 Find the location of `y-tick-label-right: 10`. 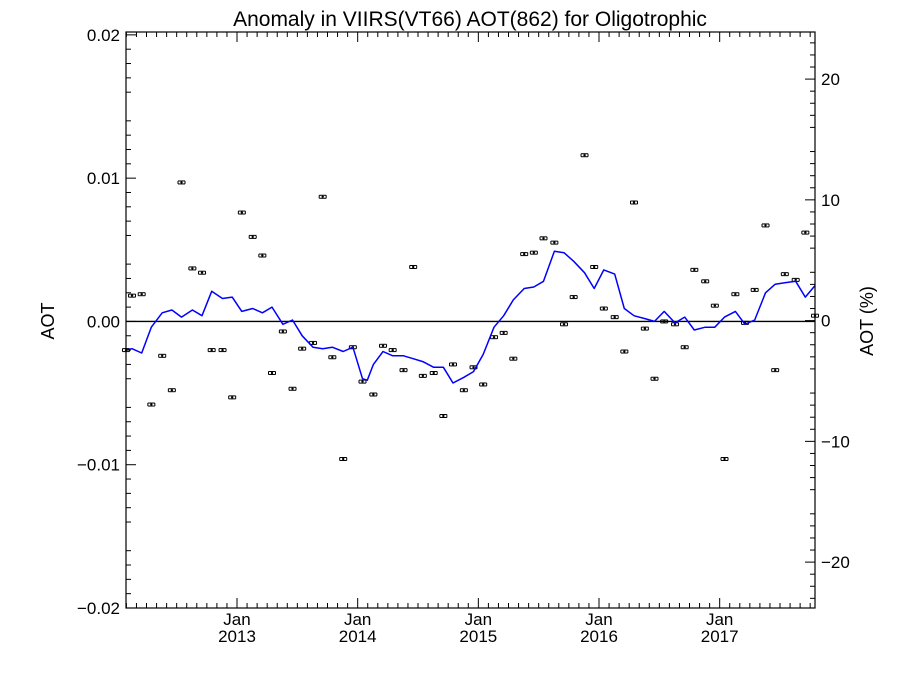

y-tick-label-right: 10 is located at coordinates (830, 200).